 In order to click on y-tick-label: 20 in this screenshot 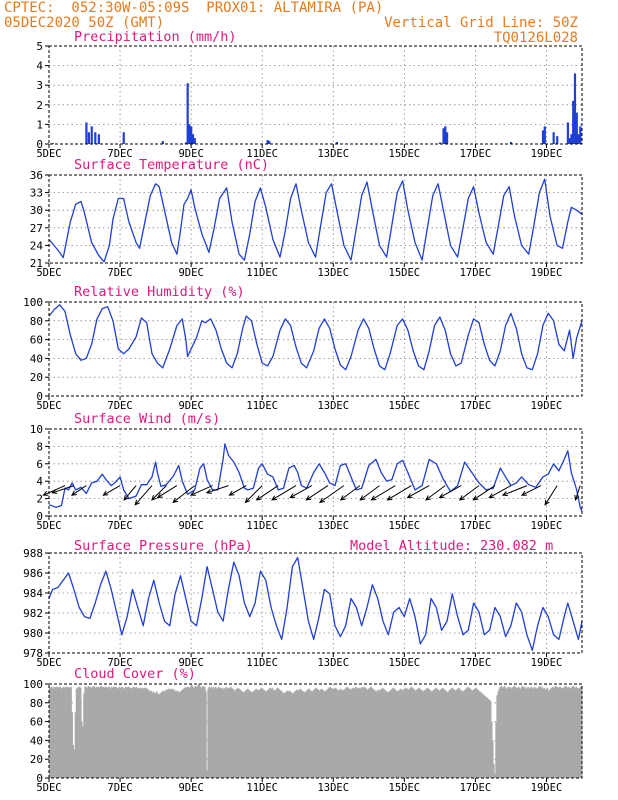, I will do `click(36, 759)`.